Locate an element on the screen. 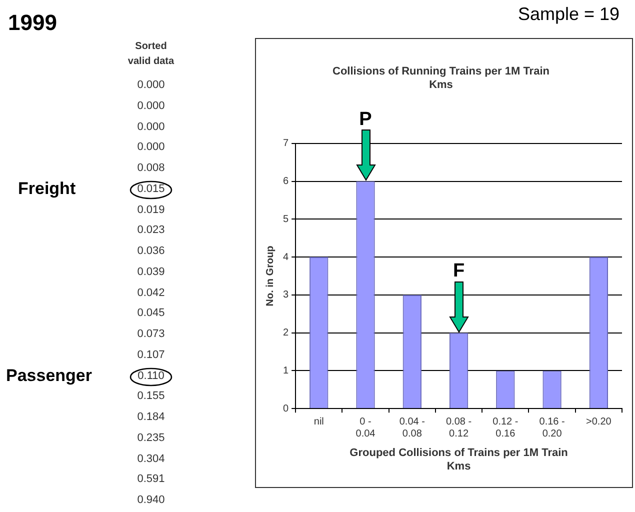  chart-title: Collisions of Running Trains per 1M Train Kms is located at coordinates (441, 78).